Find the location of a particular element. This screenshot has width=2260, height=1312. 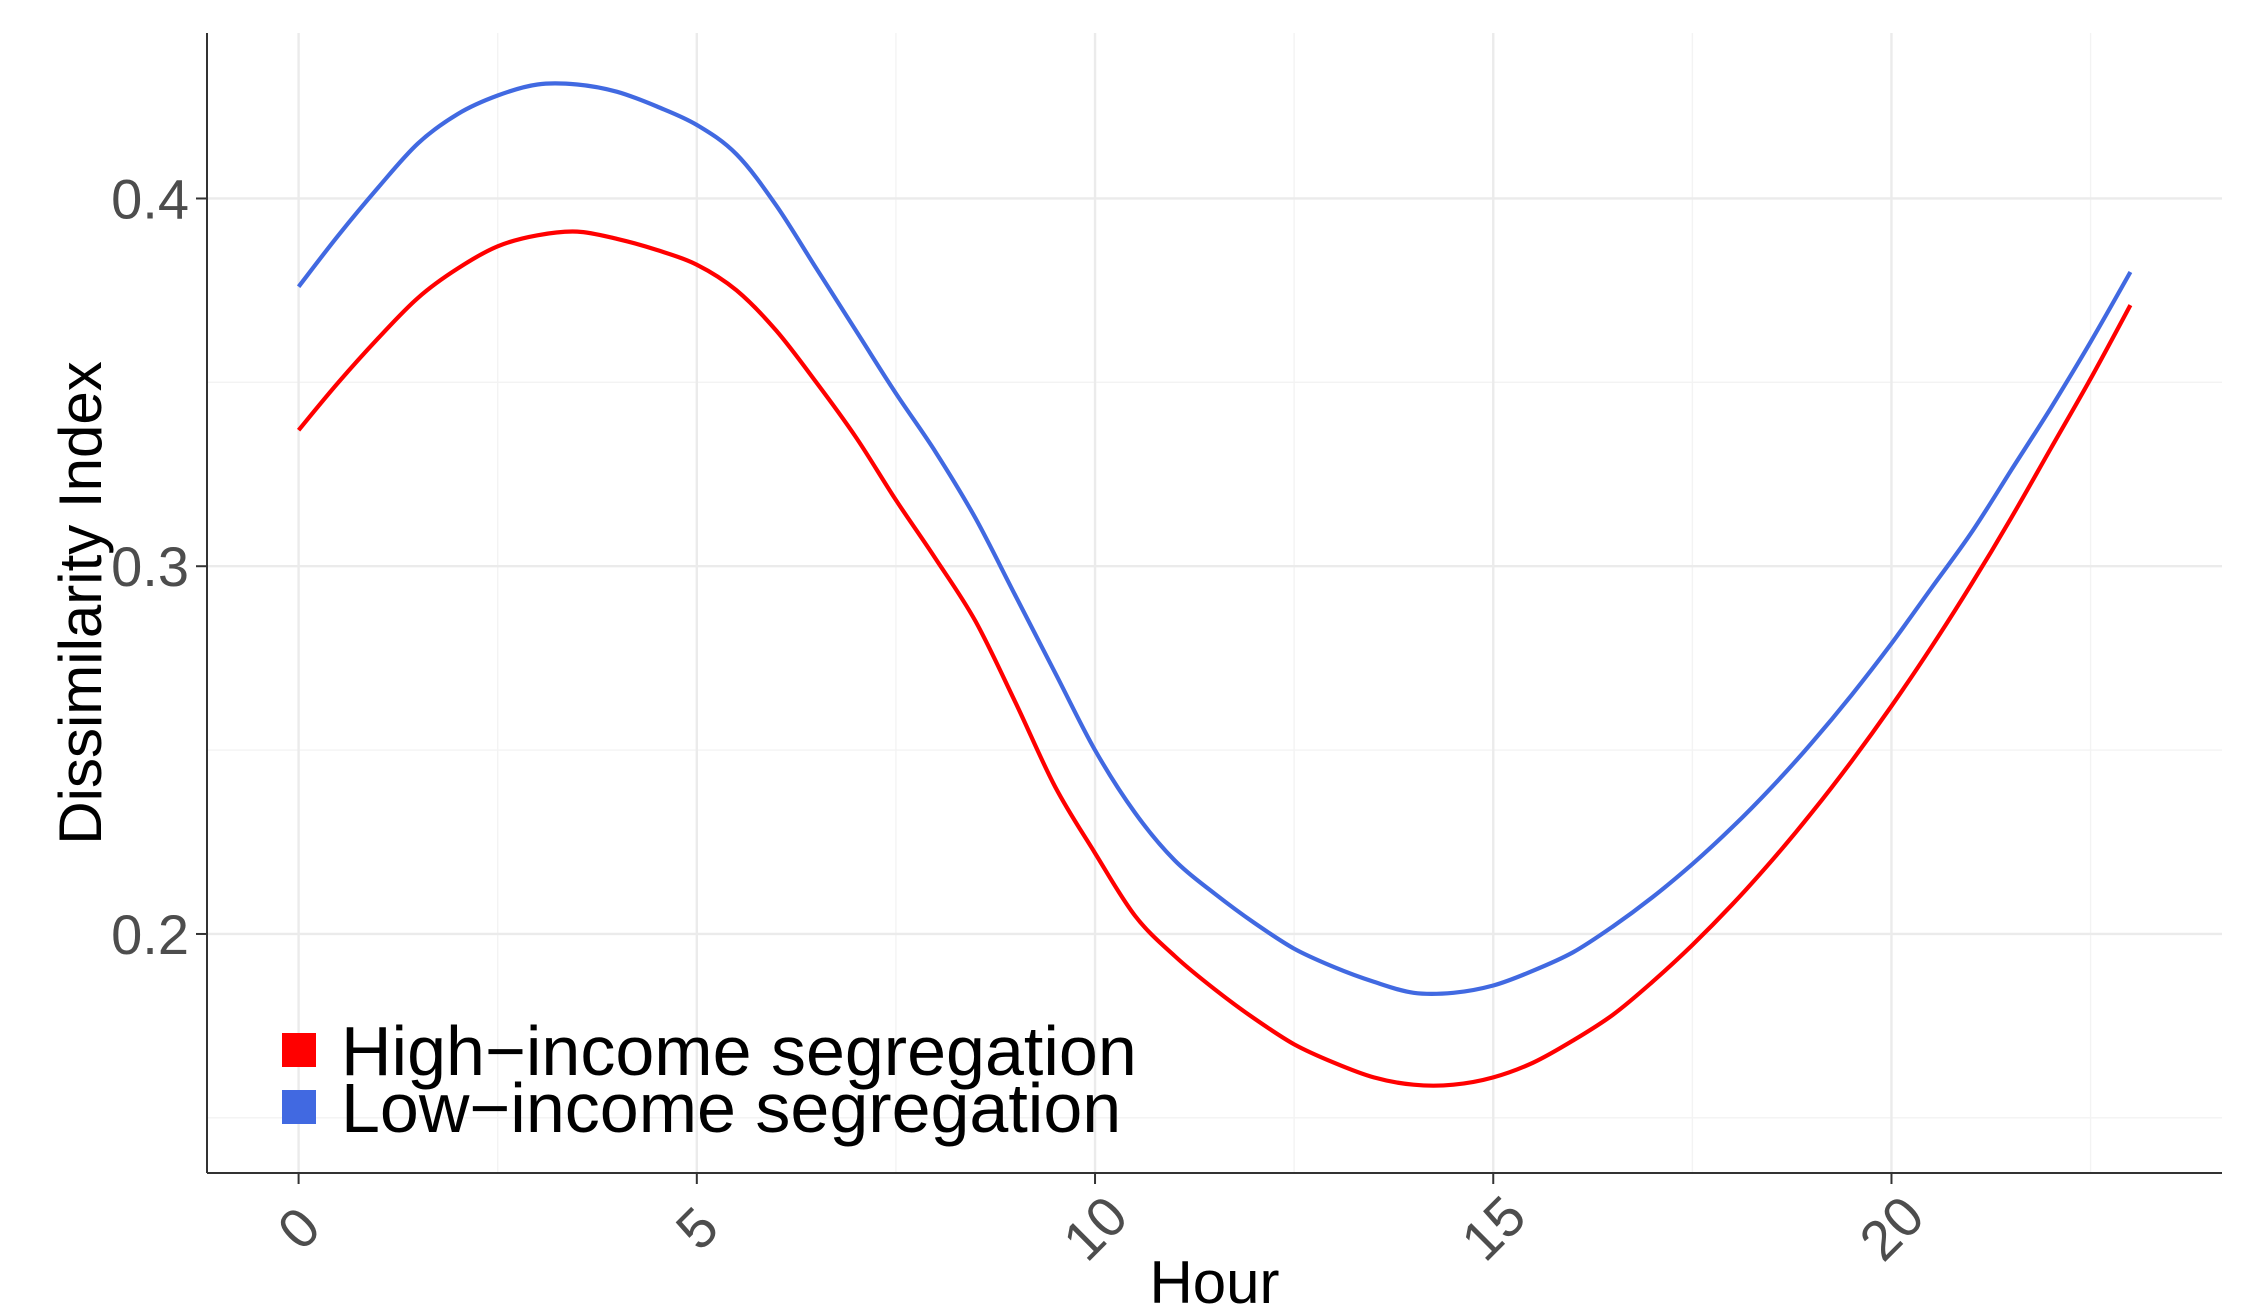

legend-label: High−income segregation is located at coordinates (739, 1051).